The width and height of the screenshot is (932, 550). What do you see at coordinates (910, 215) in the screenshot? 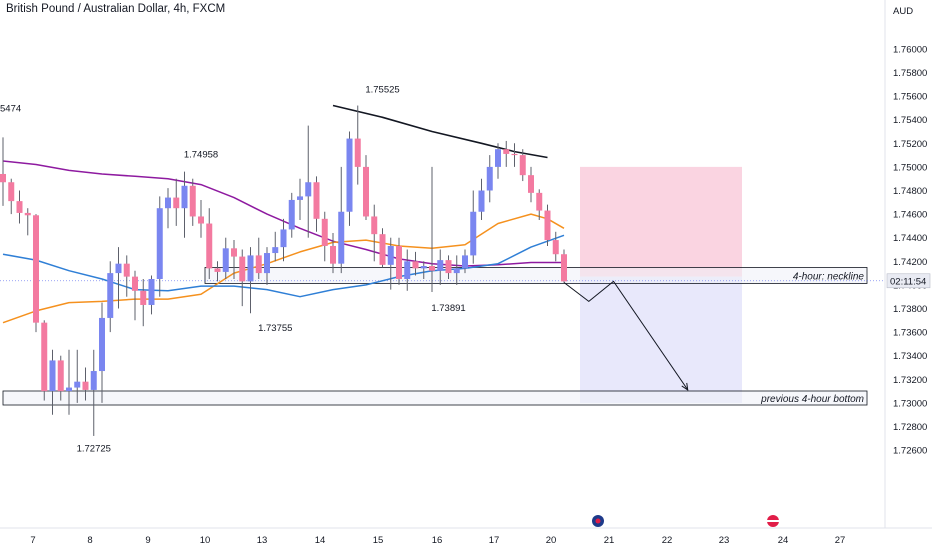
I see `y-tick-label: 1.74600` at bounding box center [910, 215].